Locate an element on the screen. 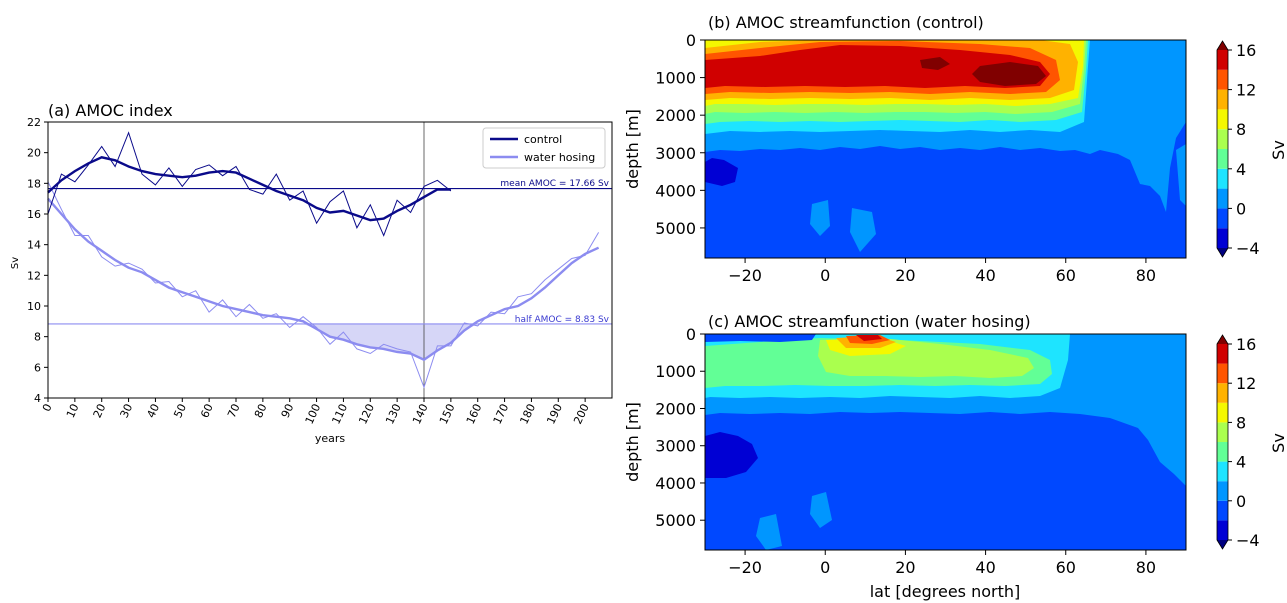  x-tick-label: 110 is located at coordinates (339, 414).